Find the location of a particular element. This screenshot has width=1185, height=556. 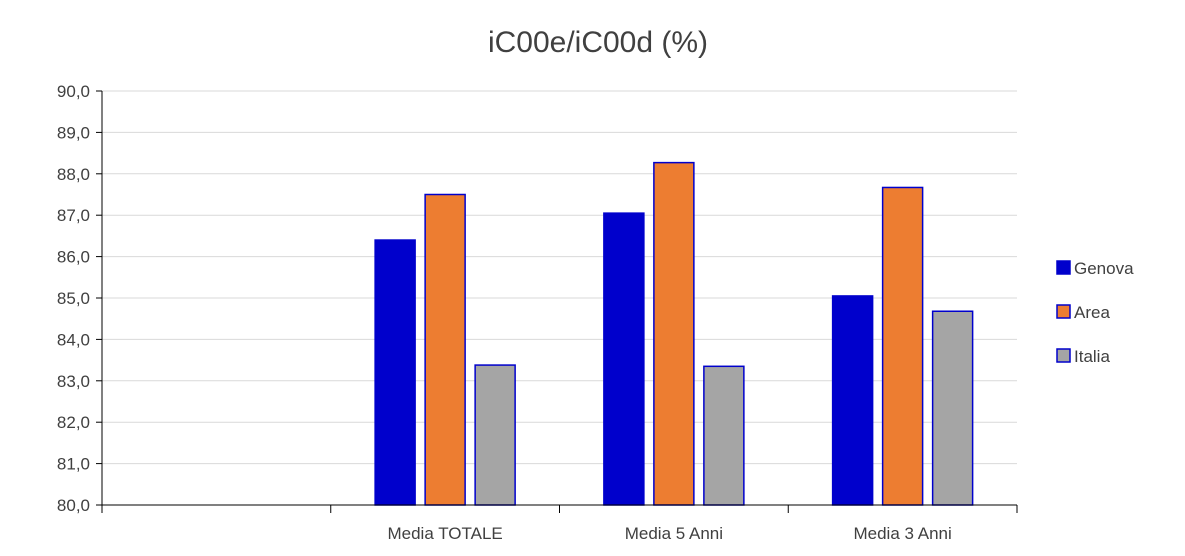

chart-title: iC00e/iC00d (%) is located at coordinates (598, 42).